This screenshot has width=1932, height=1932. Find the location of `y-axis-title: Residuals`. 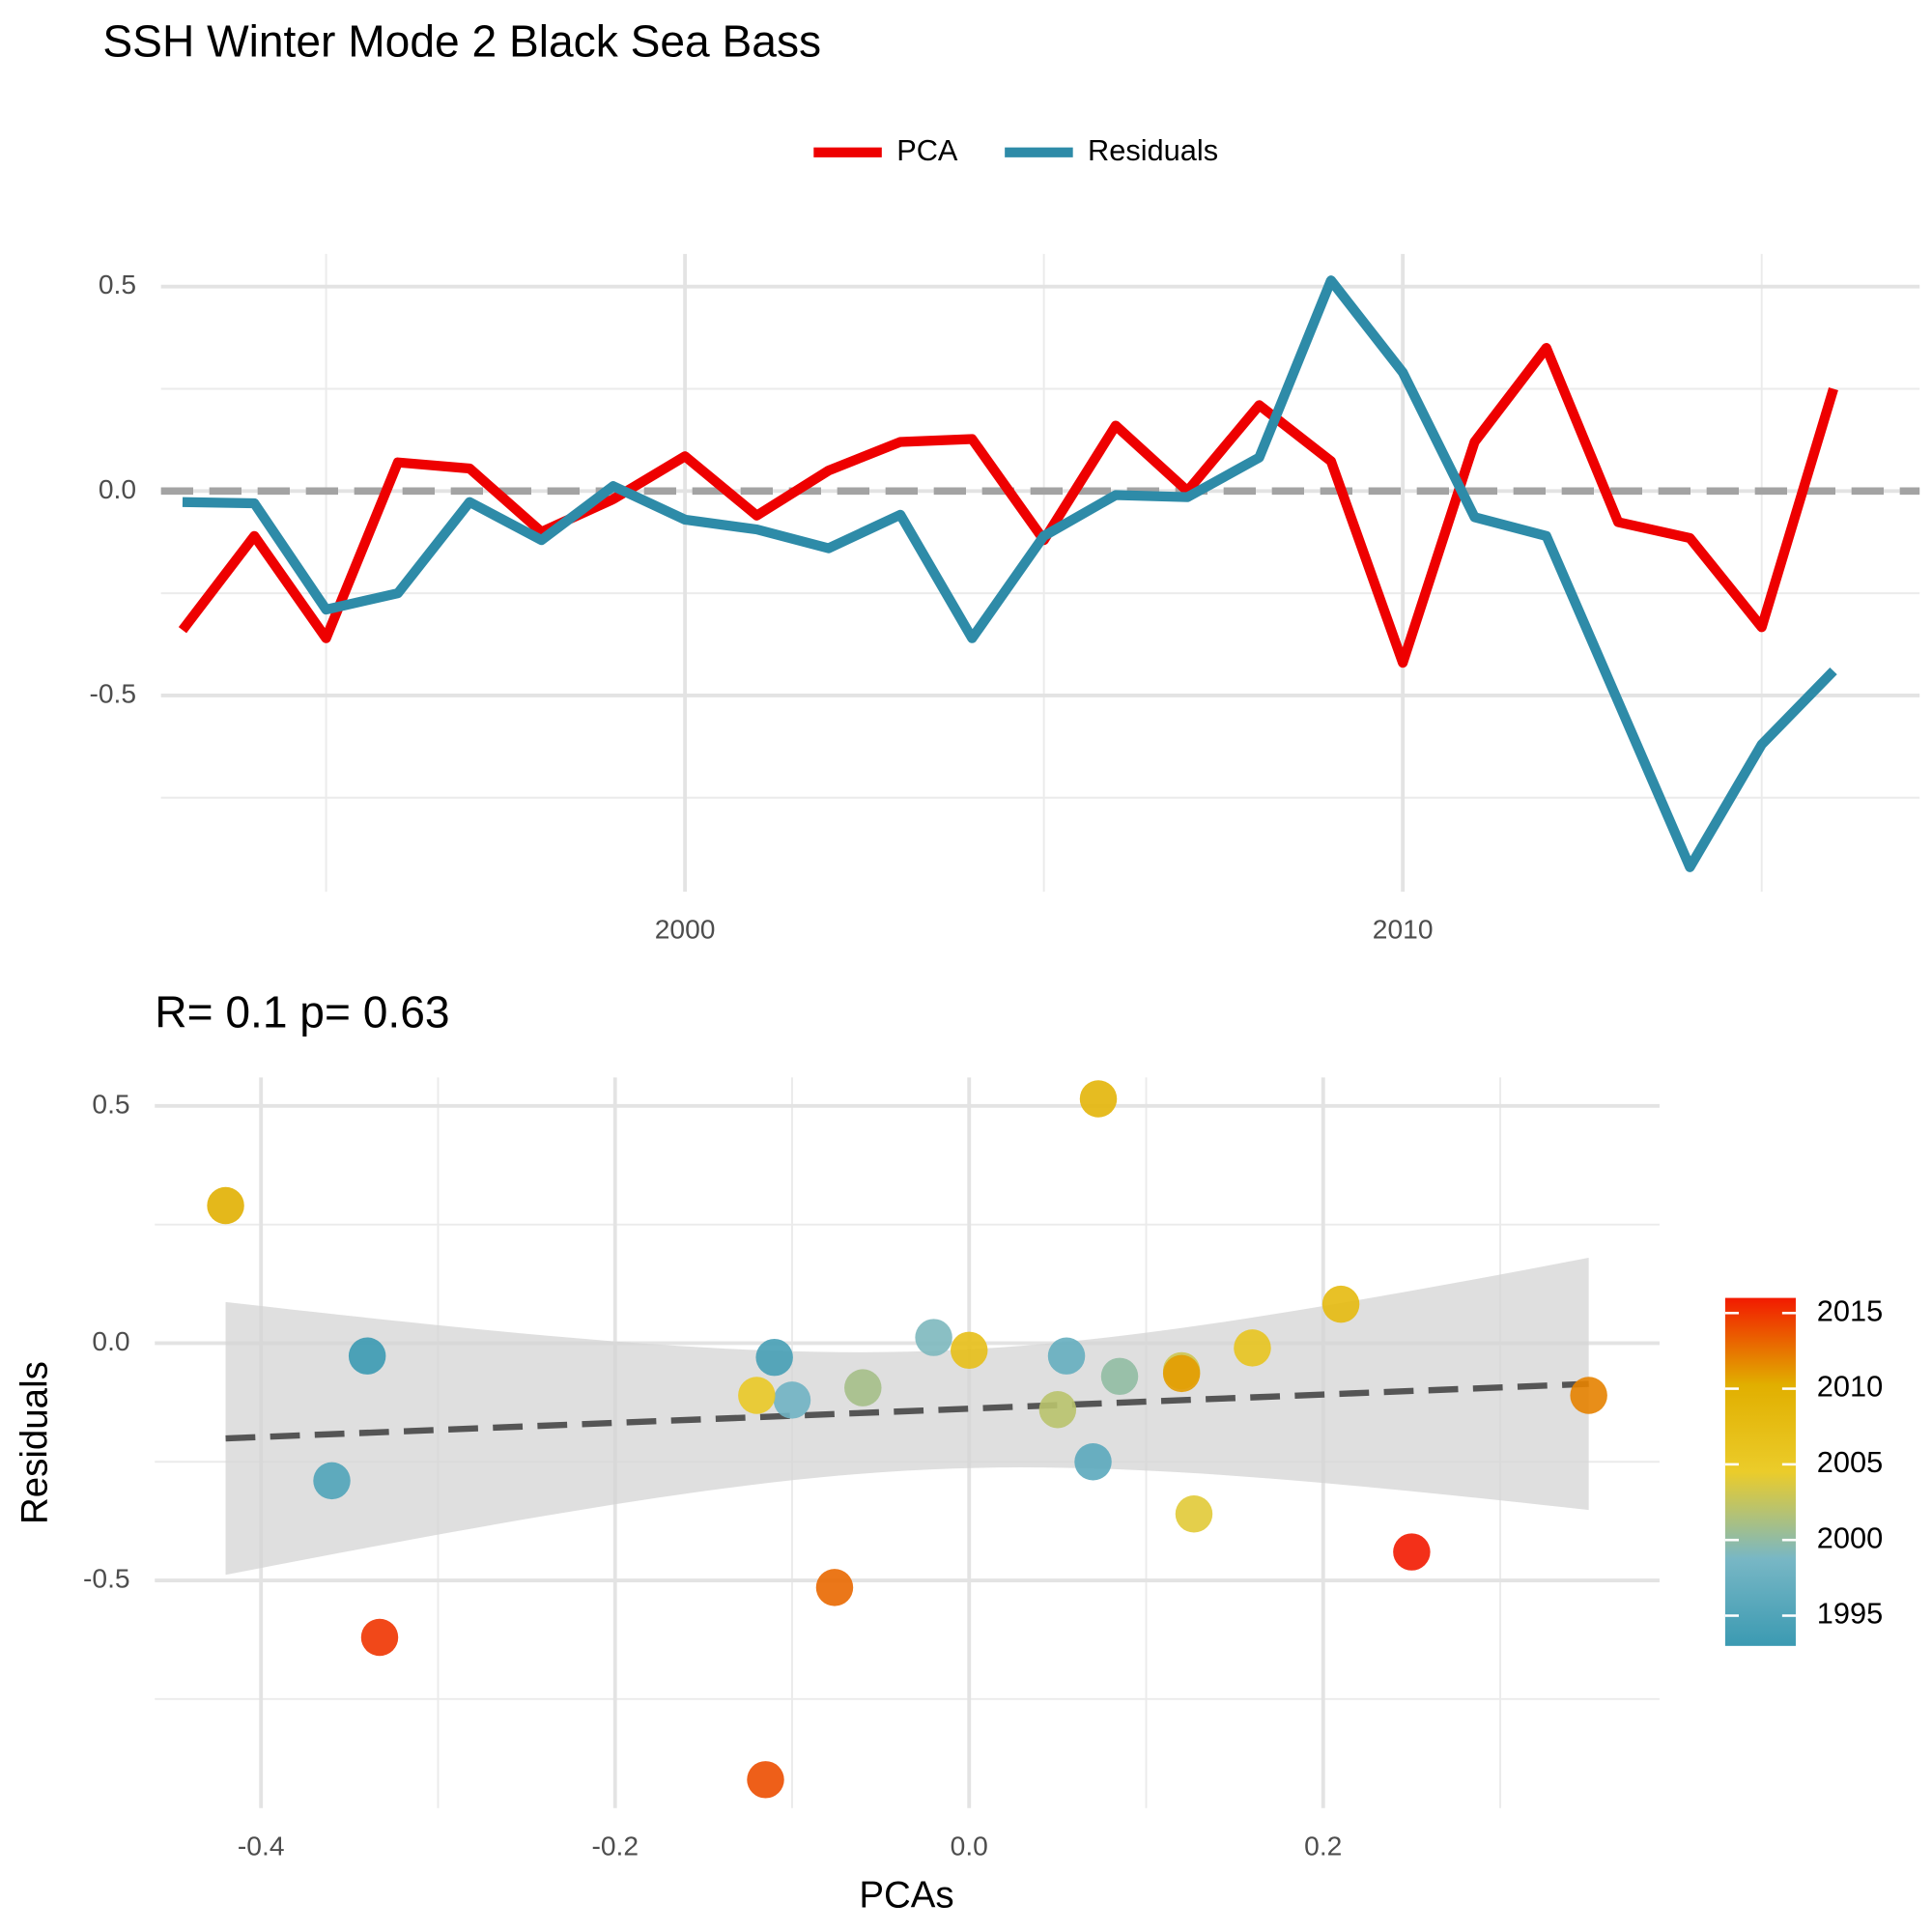

y-axis-title: Residuals is located at coordinates (35, 1442).